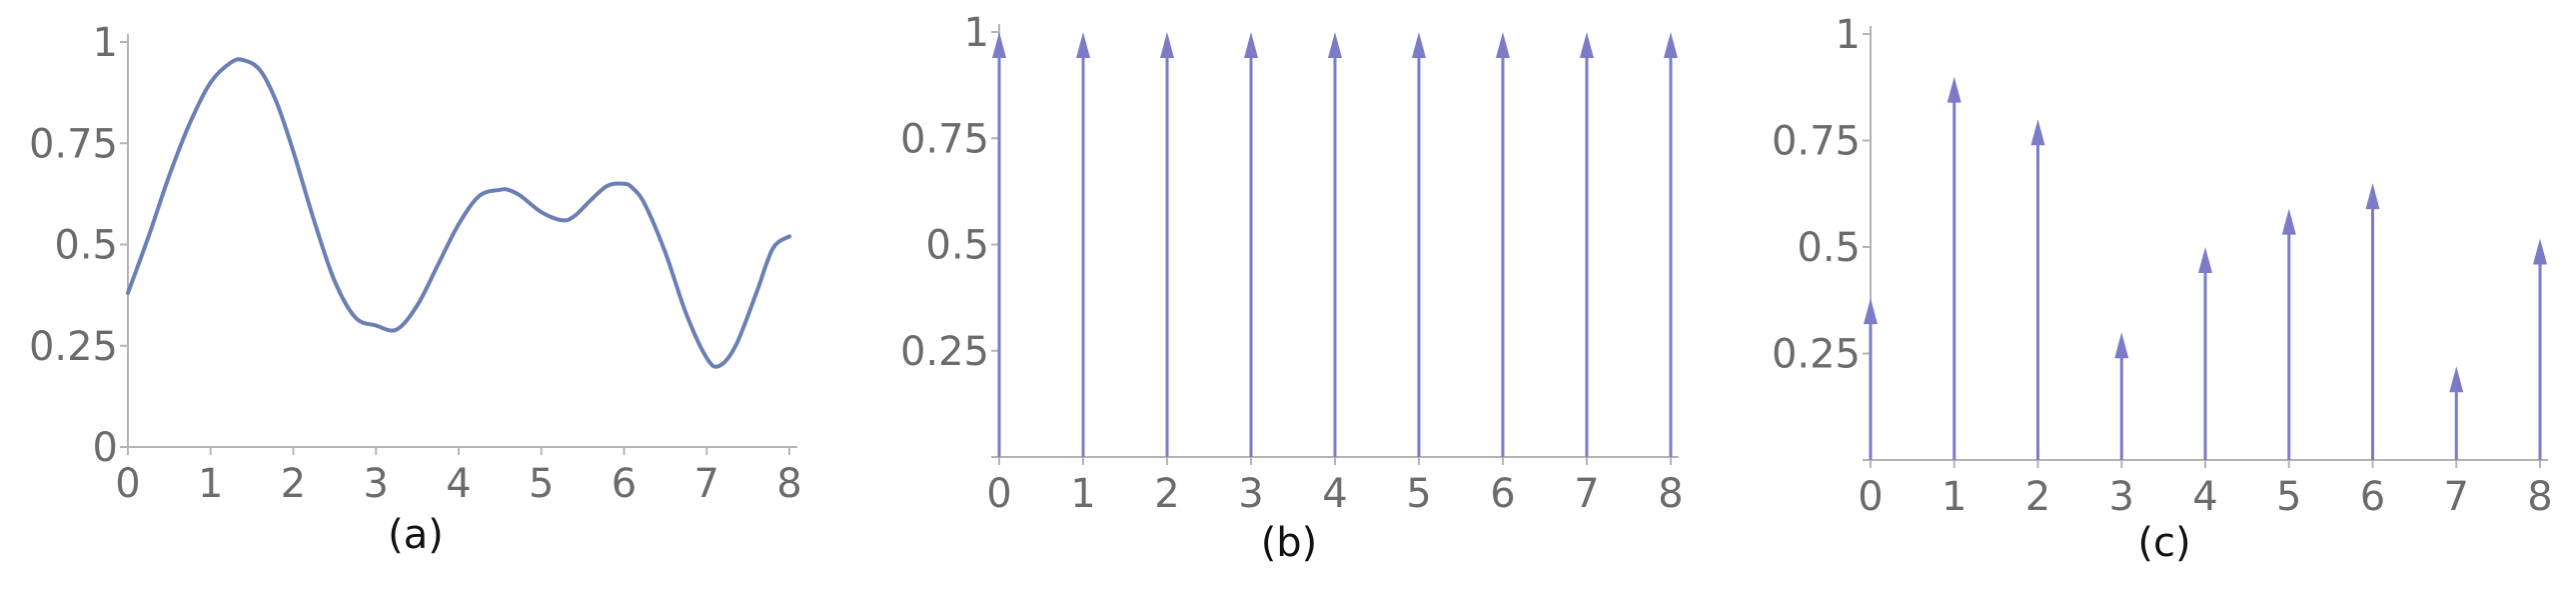 The image size is (2576, 592). What do you see at coordinates (1418, 494) in the screenshot?
I see `x-tick-label-b: 5` at bounding box center [1418, 494].